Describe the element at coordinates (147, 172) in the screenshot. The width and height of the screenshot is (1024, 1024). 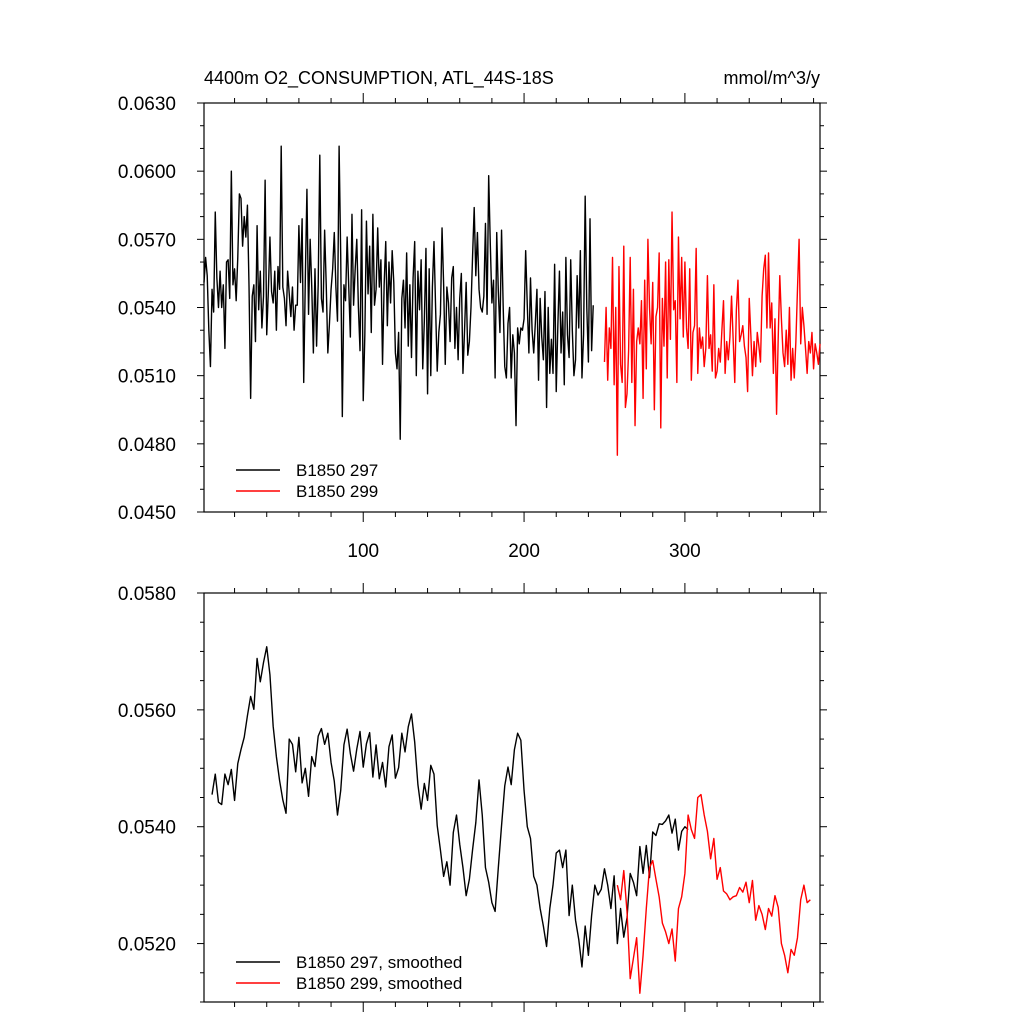
I see `y-tick-label: 0.0600` at that location.